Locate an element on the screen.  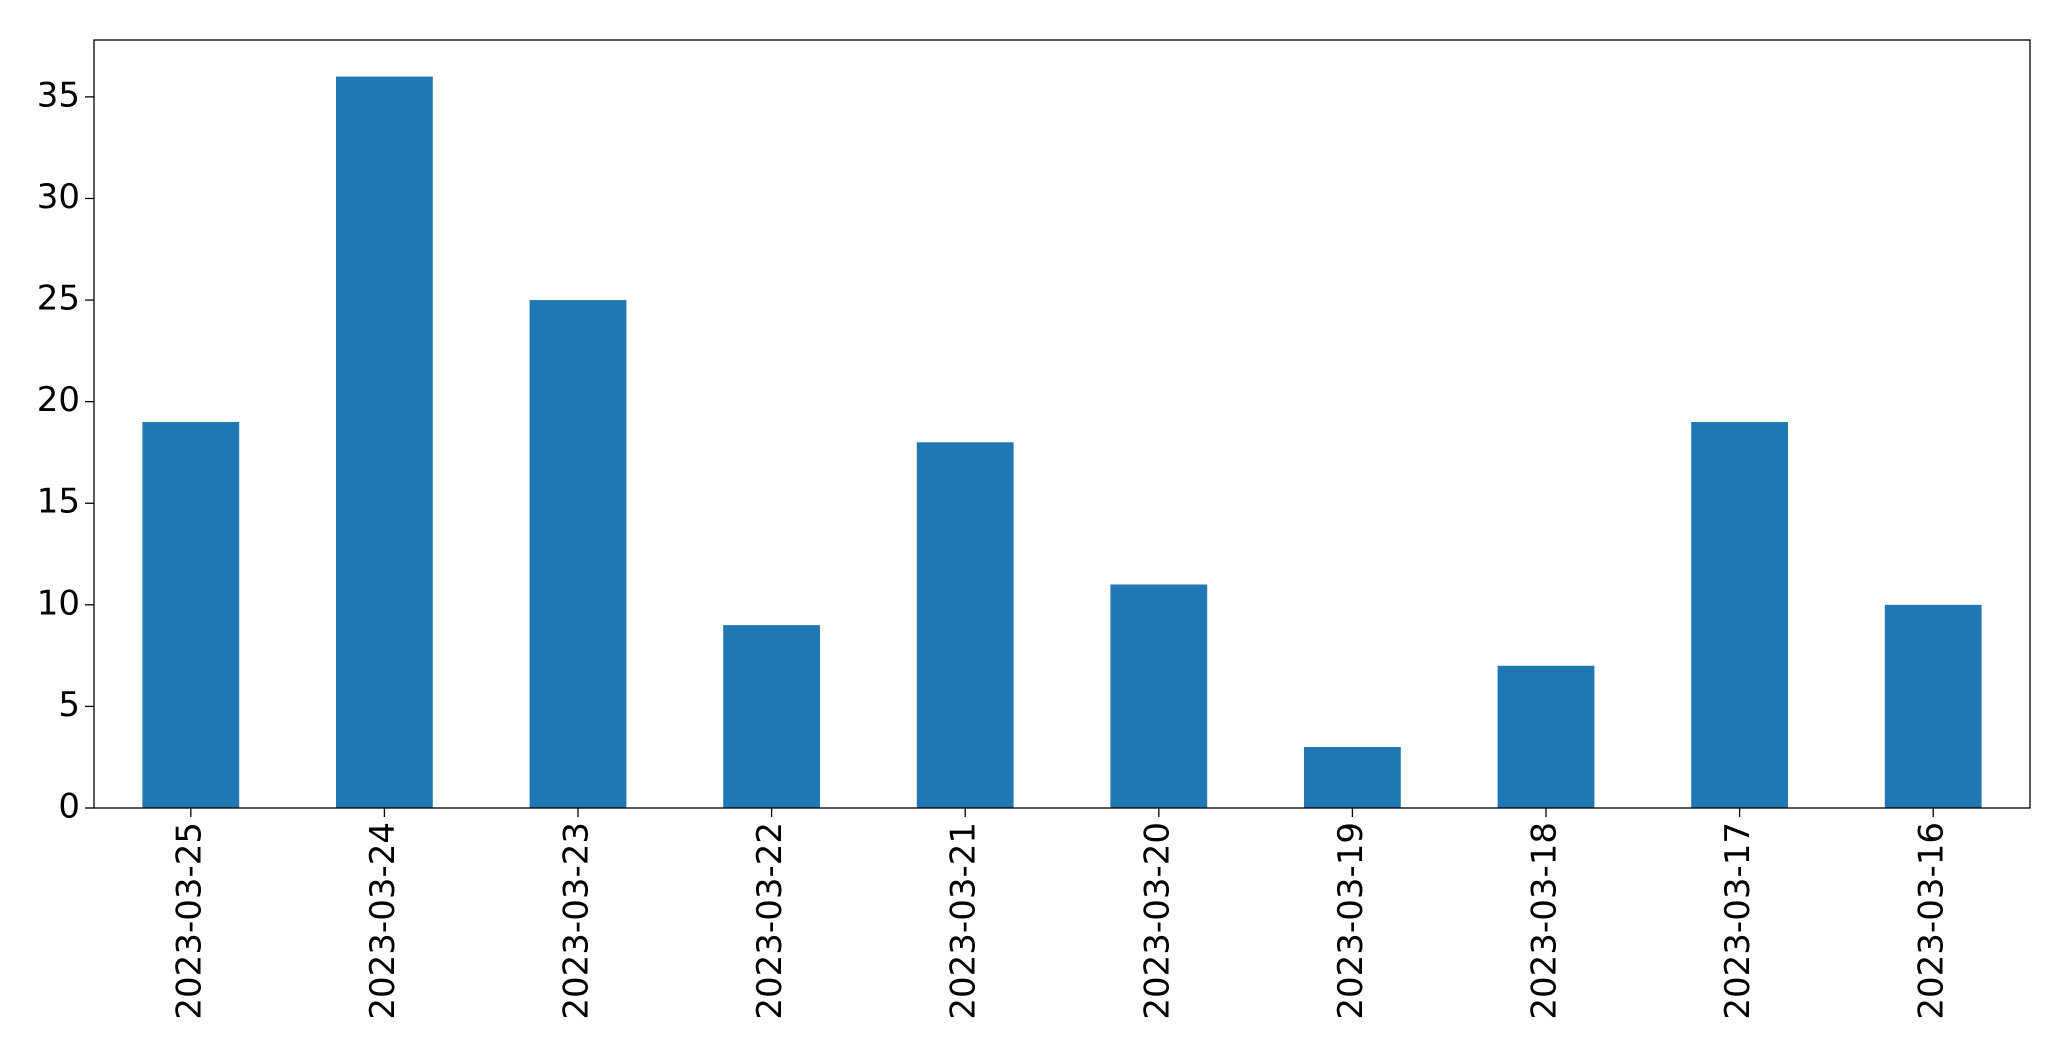
x-tick-label: 2023-03-20 is located at coordinates (1157, 921).